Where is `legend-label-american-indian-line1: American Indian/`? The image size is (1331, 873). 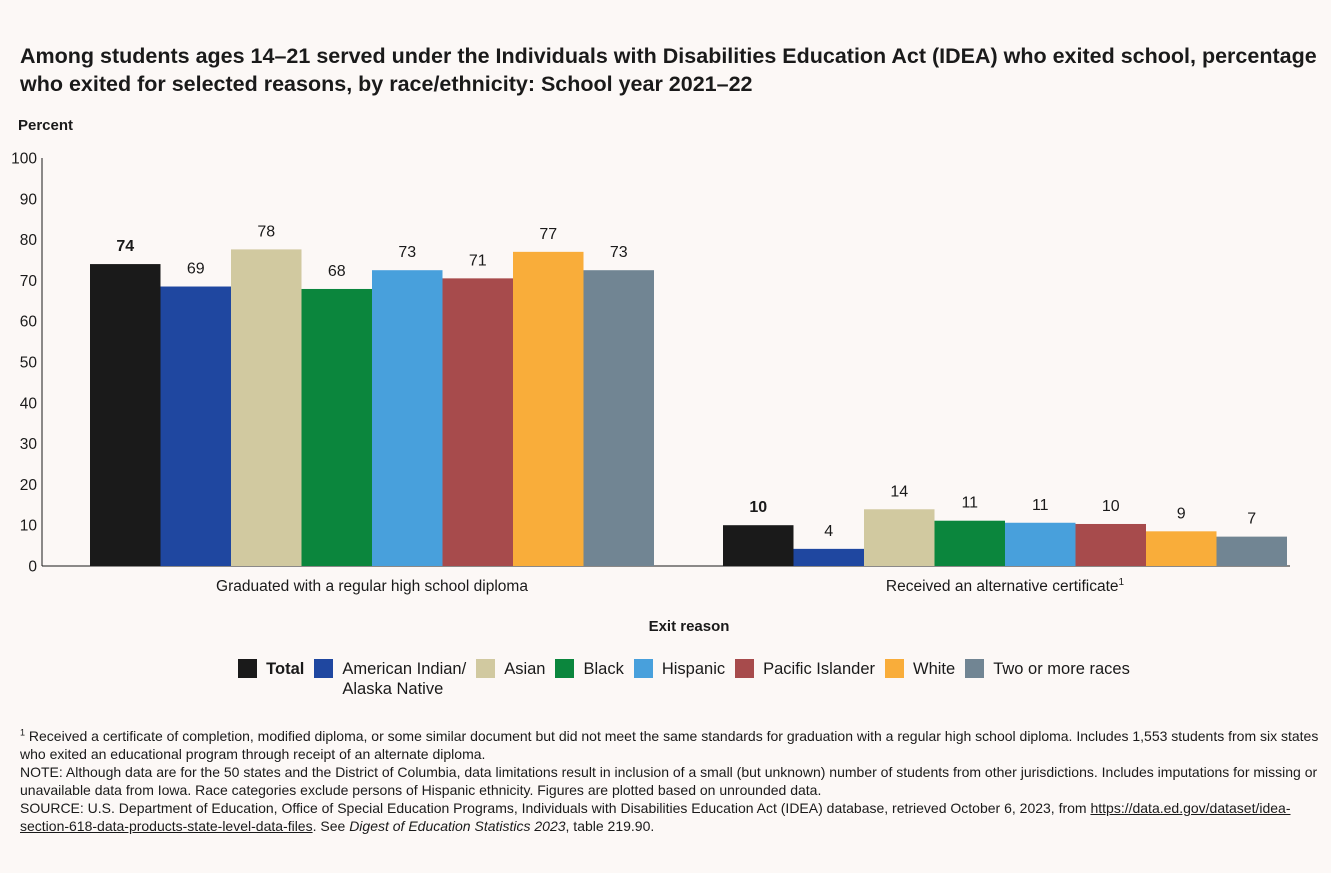 legend-label-american-indian-line1: American Indian/ is located at coordinates (404, 669).